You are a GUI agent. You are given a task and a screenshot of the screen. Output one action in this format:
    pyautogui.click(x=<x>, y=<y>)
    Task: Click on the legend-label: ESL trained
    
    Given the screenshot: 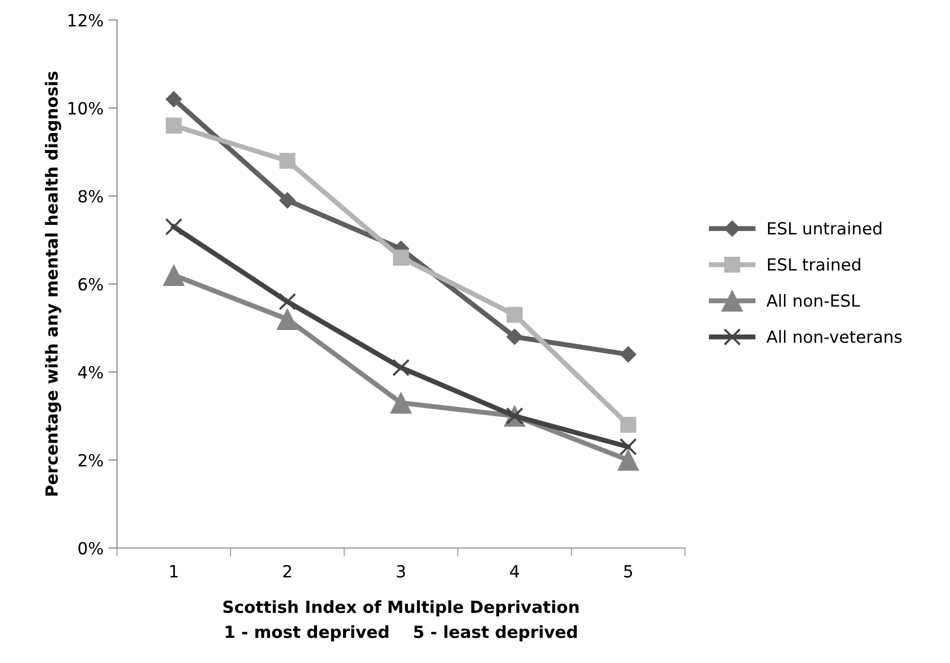 What is the action you would take?
    pyautogui.click(x=814, y=264)
    